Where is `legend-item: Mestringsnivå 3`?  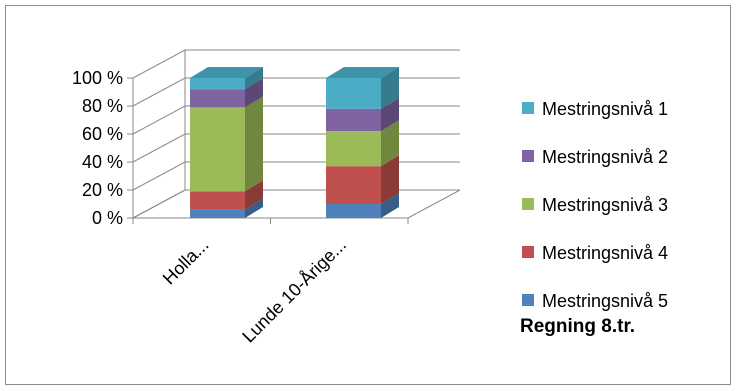
legend-item: Mestringsnivå 3 is located at coordinates (595, 205).